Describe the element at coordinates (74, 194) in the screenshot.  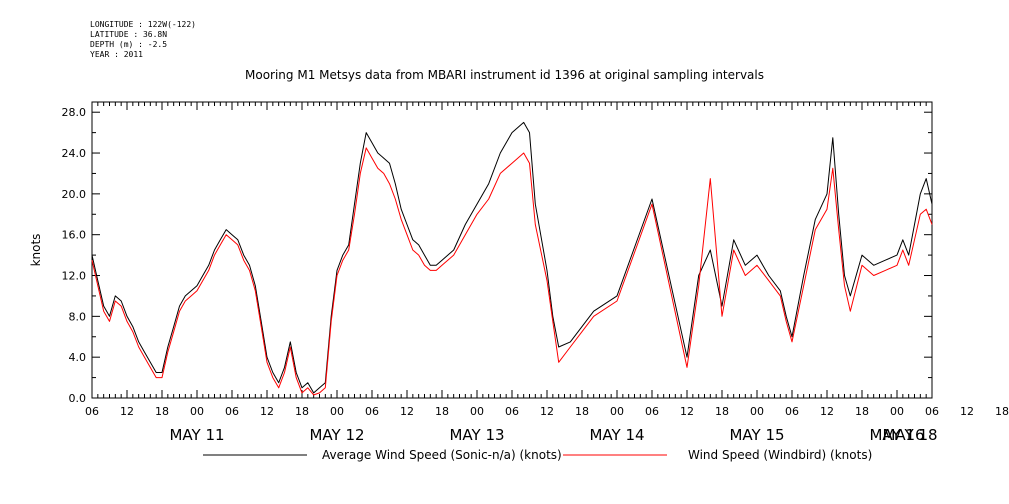
I see `y-tick-label: 20.0` at that location.